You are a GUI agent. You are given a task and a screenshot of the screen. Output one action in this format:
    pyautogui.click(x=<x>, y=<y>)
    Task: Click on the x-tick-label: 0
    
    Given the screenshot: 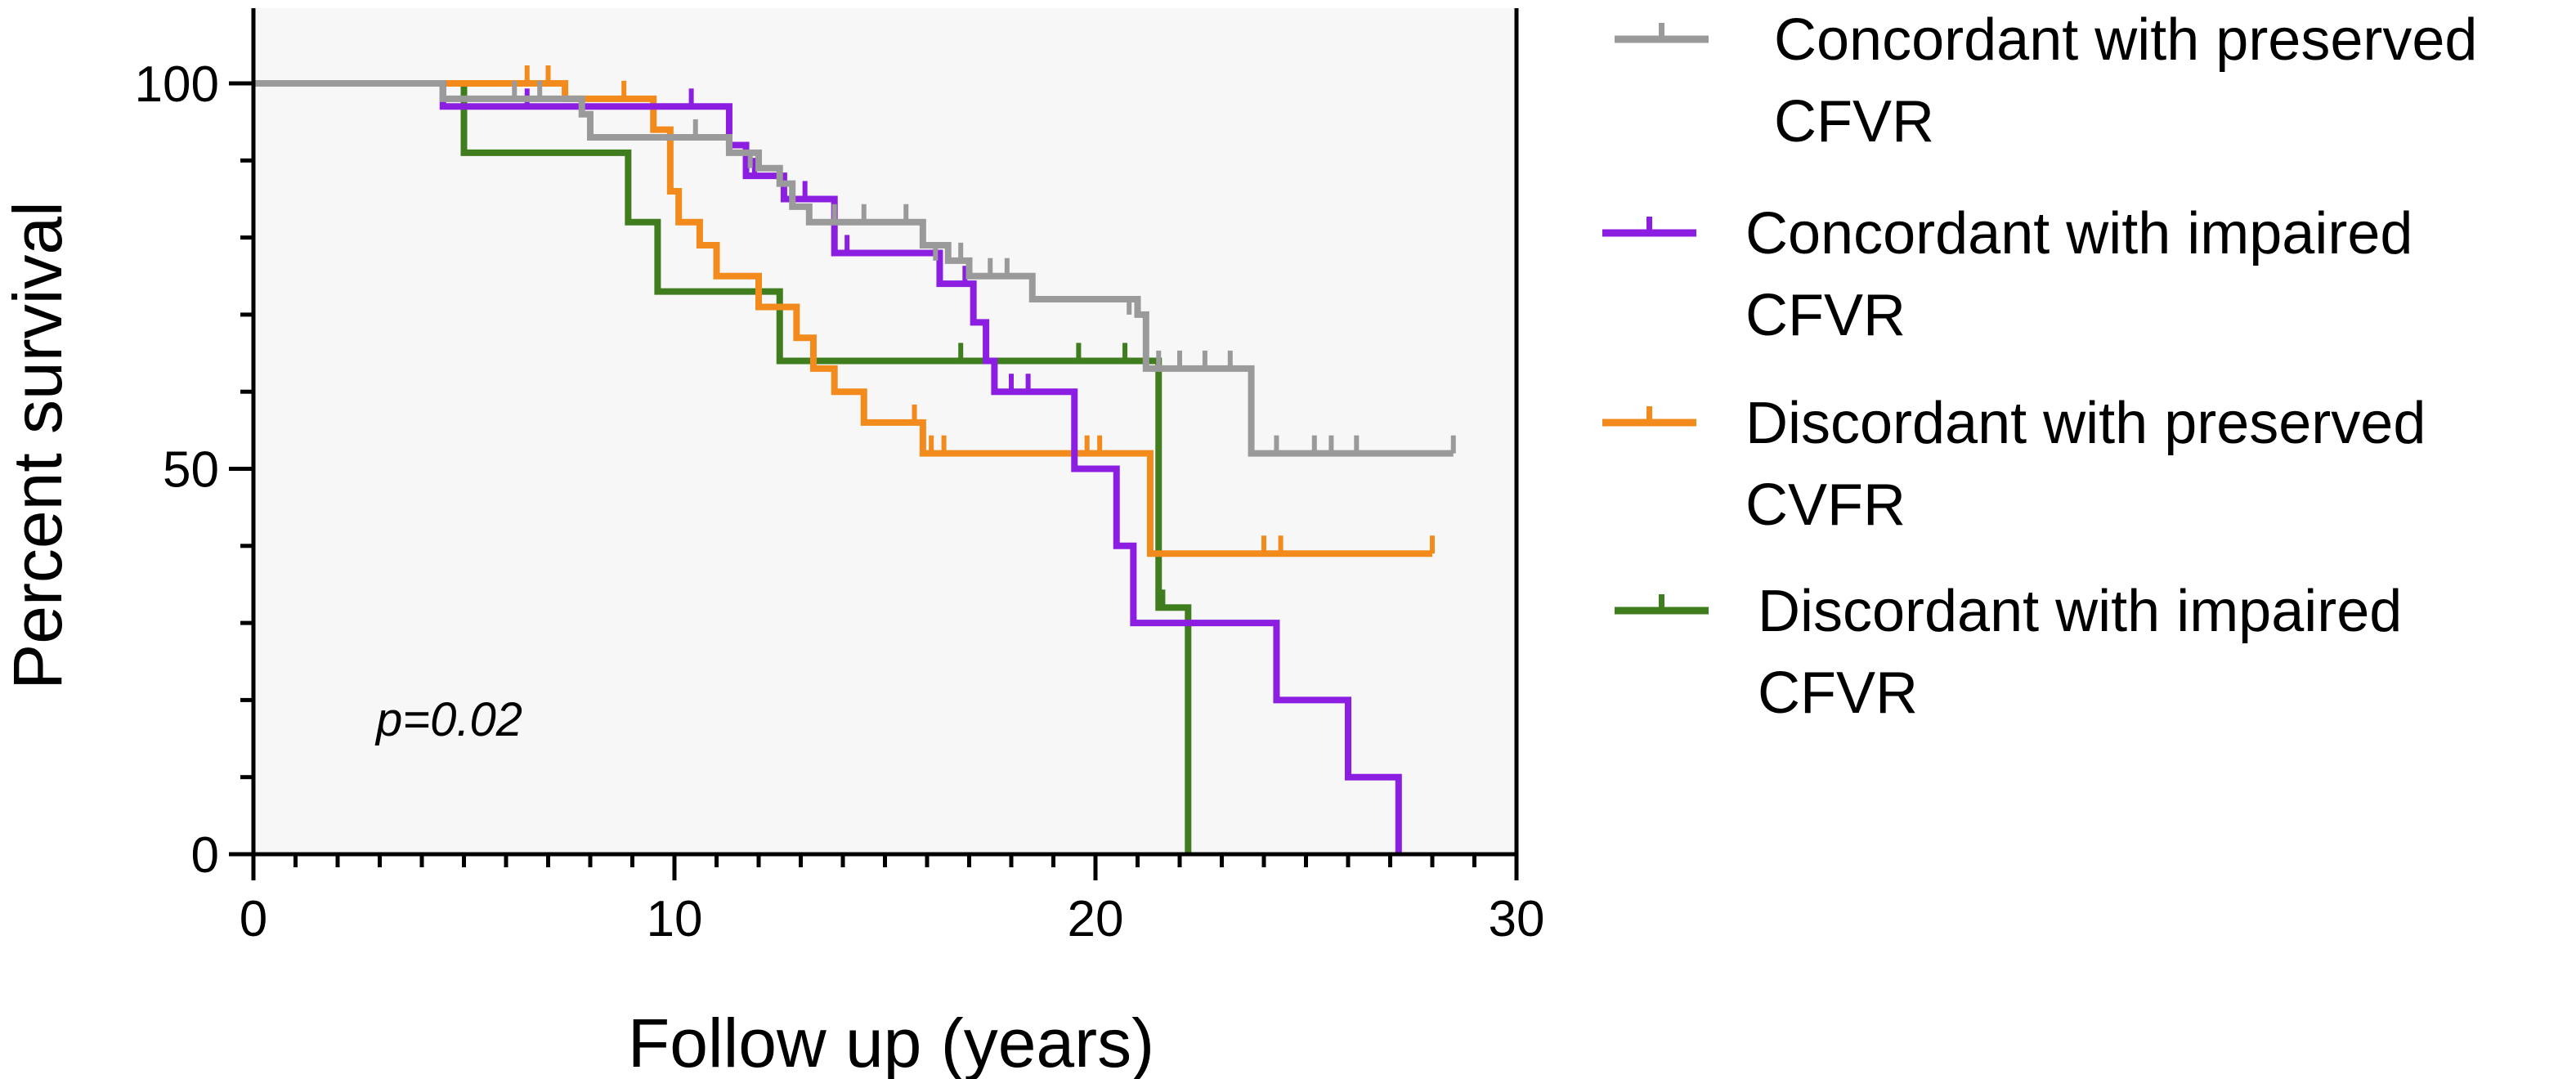 What is the action you would take?
    pyautogui.click(x=253, y=919)
    